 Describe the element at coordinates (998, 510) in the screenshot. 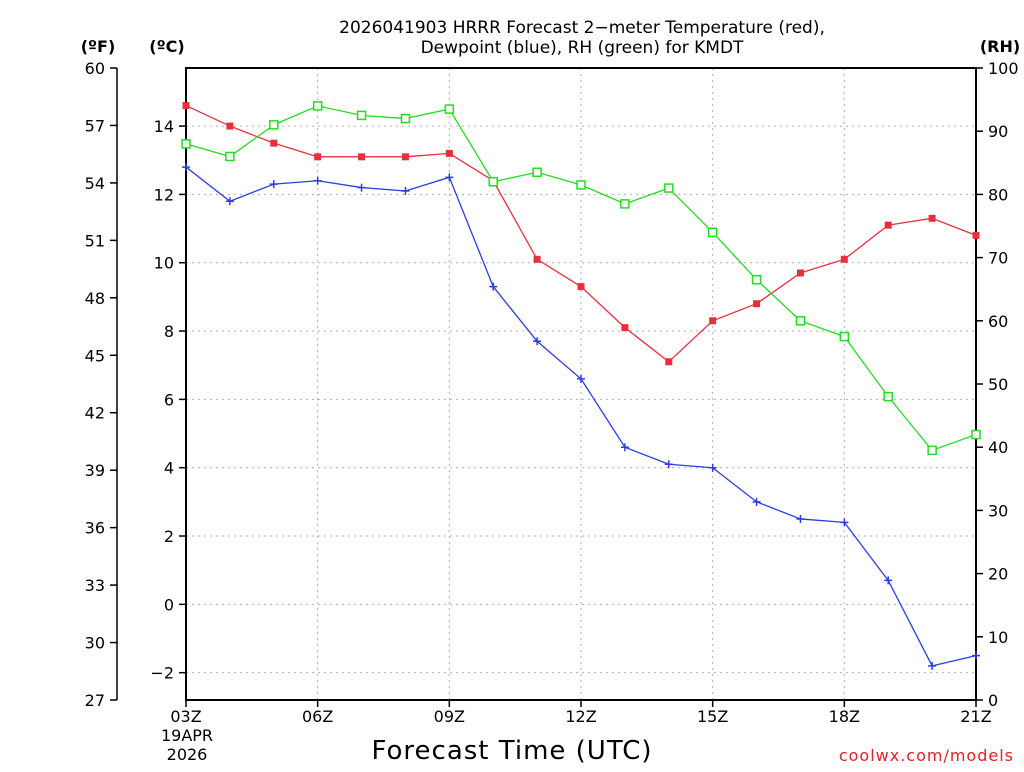

I see `rh-tick-label-30: 30` at that location.